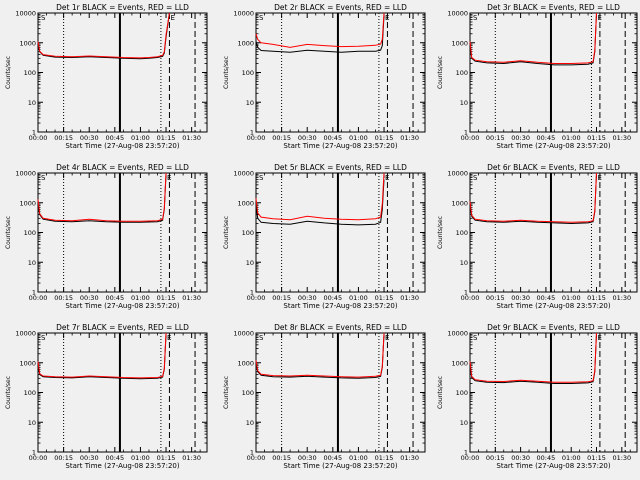 The image size is (640, 480). I want to click on panel-title: Det 9r BLACK = Events, RED = LLD, so click(553, 327).